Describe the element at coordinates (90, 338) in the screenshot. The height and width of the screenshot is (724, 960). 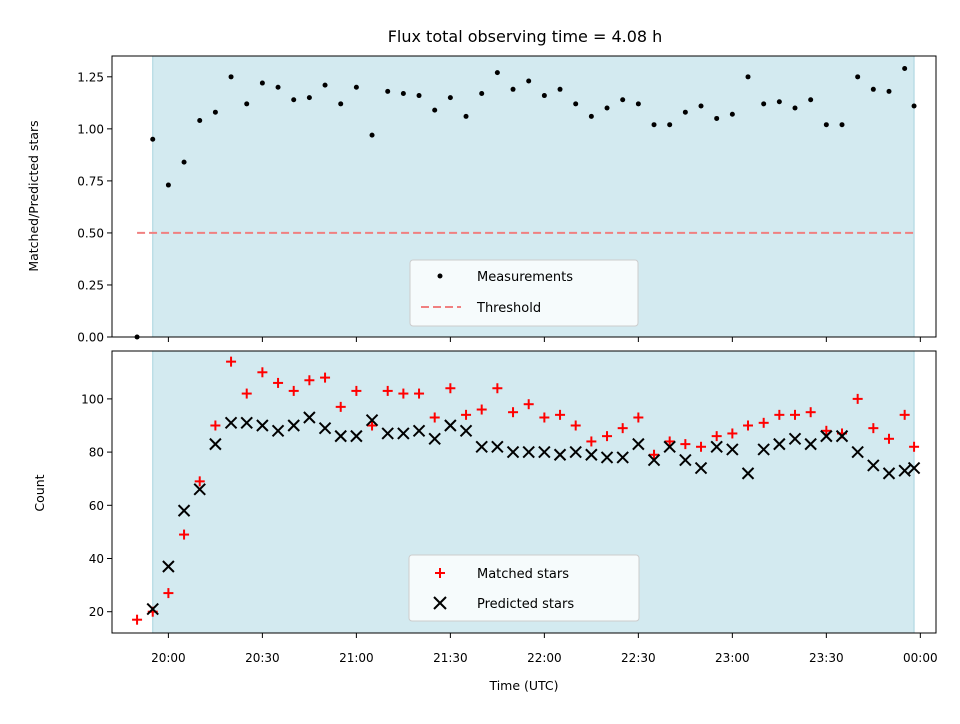
I see `ratio-y-tick-label: 0.00` at that location.